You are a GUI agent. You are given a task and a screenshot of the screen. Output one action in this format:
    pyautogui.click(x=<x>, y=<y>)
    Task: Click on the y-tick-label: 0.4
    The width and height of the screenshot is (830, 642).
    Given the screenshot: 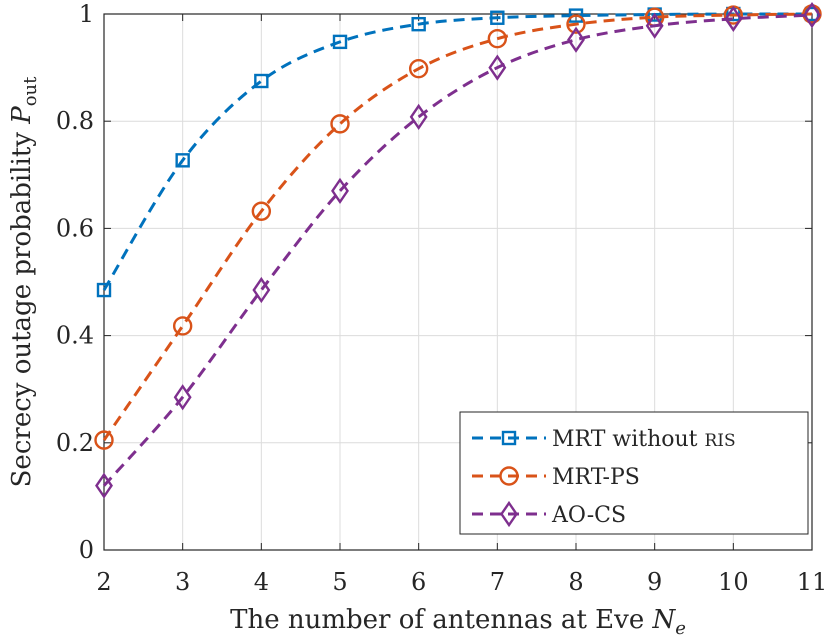 What is the action you would take?
    pyautogui.click(x=75, y=336)
    